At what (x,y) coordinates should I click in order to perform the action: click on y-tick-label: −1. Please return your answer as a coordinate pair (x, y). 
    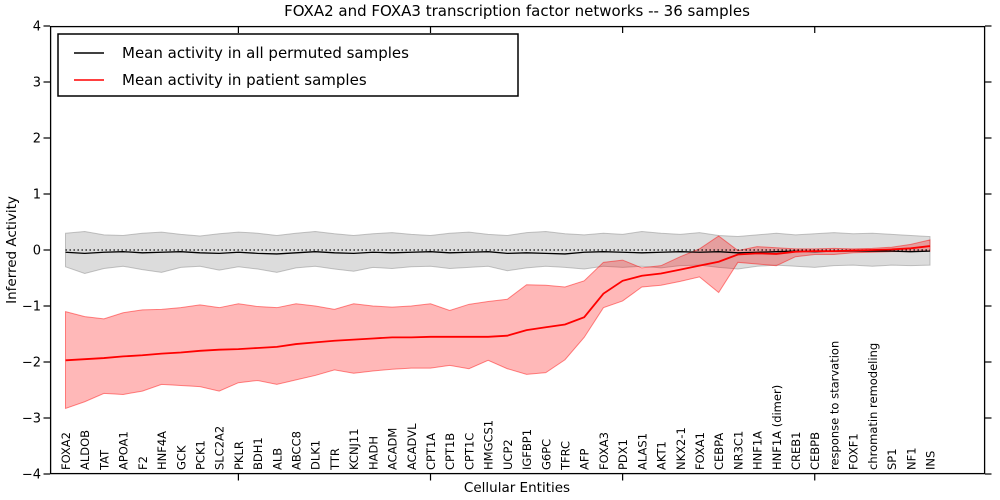
    Looking at the image, I should click on (31, 307).